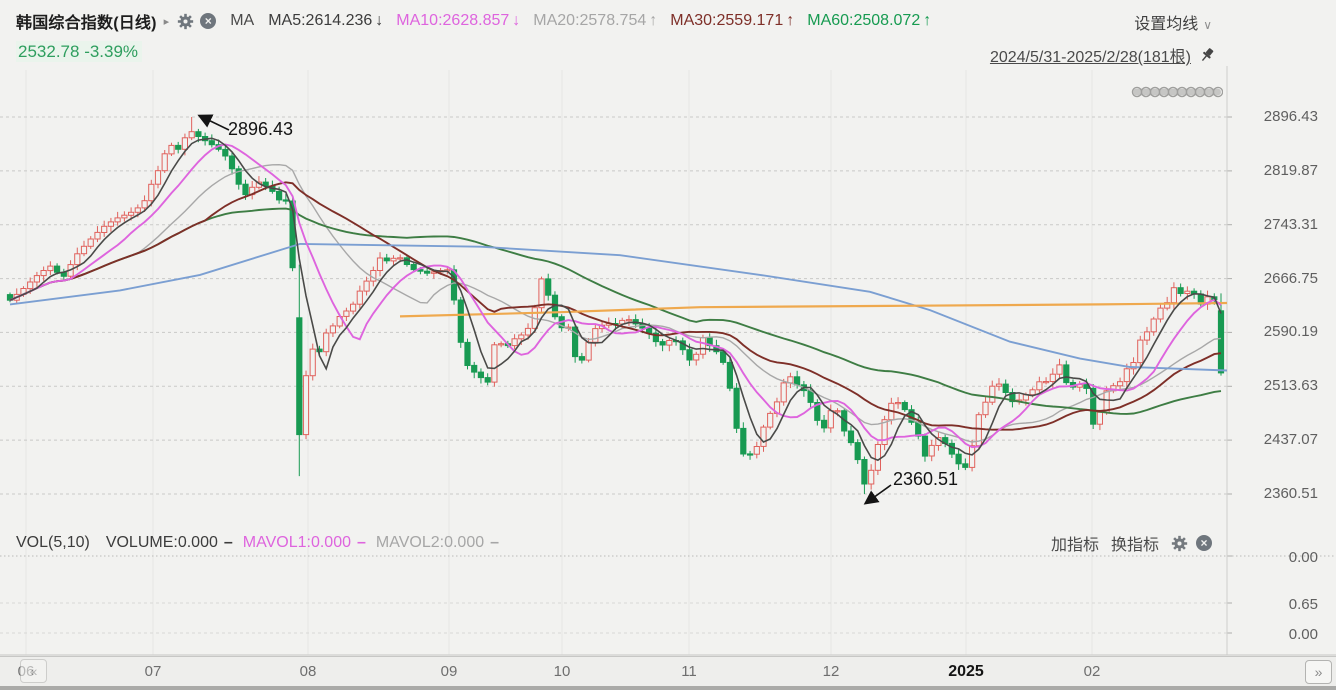  What do you see at coordinates (1173, 24) in the screenshot?
I see `ma-settings-button: 设置均线 ∨` at bounding box center [1173, 24].